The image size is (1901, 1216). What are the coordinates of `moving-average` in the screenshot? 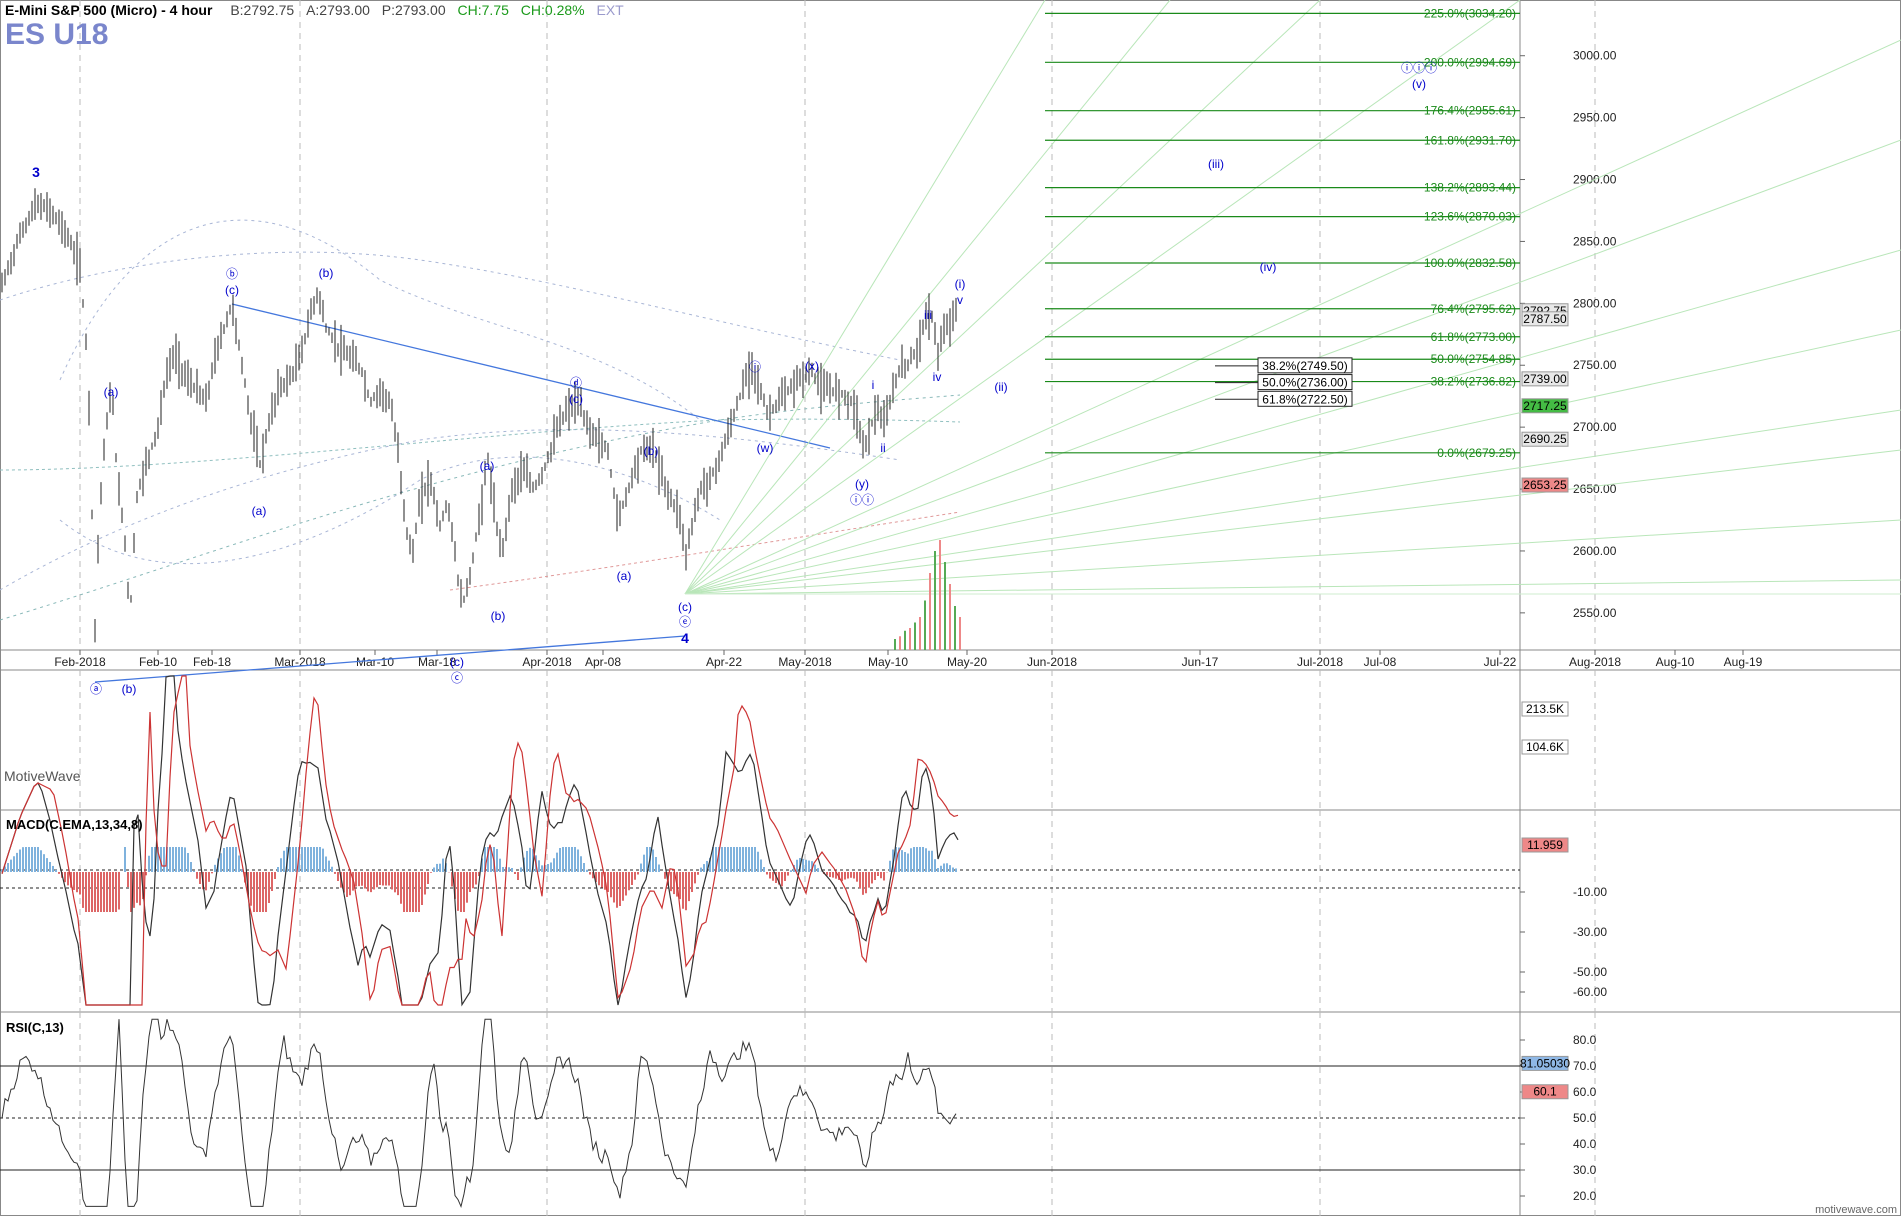 It's located at (480, 507).